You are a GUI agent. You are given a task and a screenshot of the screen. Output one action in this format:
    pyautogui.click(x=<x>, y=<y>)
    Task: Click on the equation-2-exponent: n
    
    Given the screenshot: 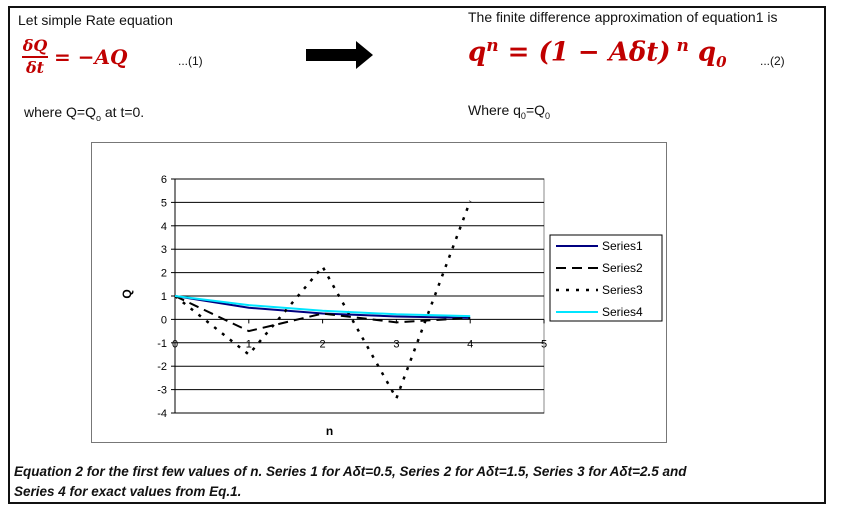 What is the action you would take?
    pyautogui.click(x=492, y=46)
    